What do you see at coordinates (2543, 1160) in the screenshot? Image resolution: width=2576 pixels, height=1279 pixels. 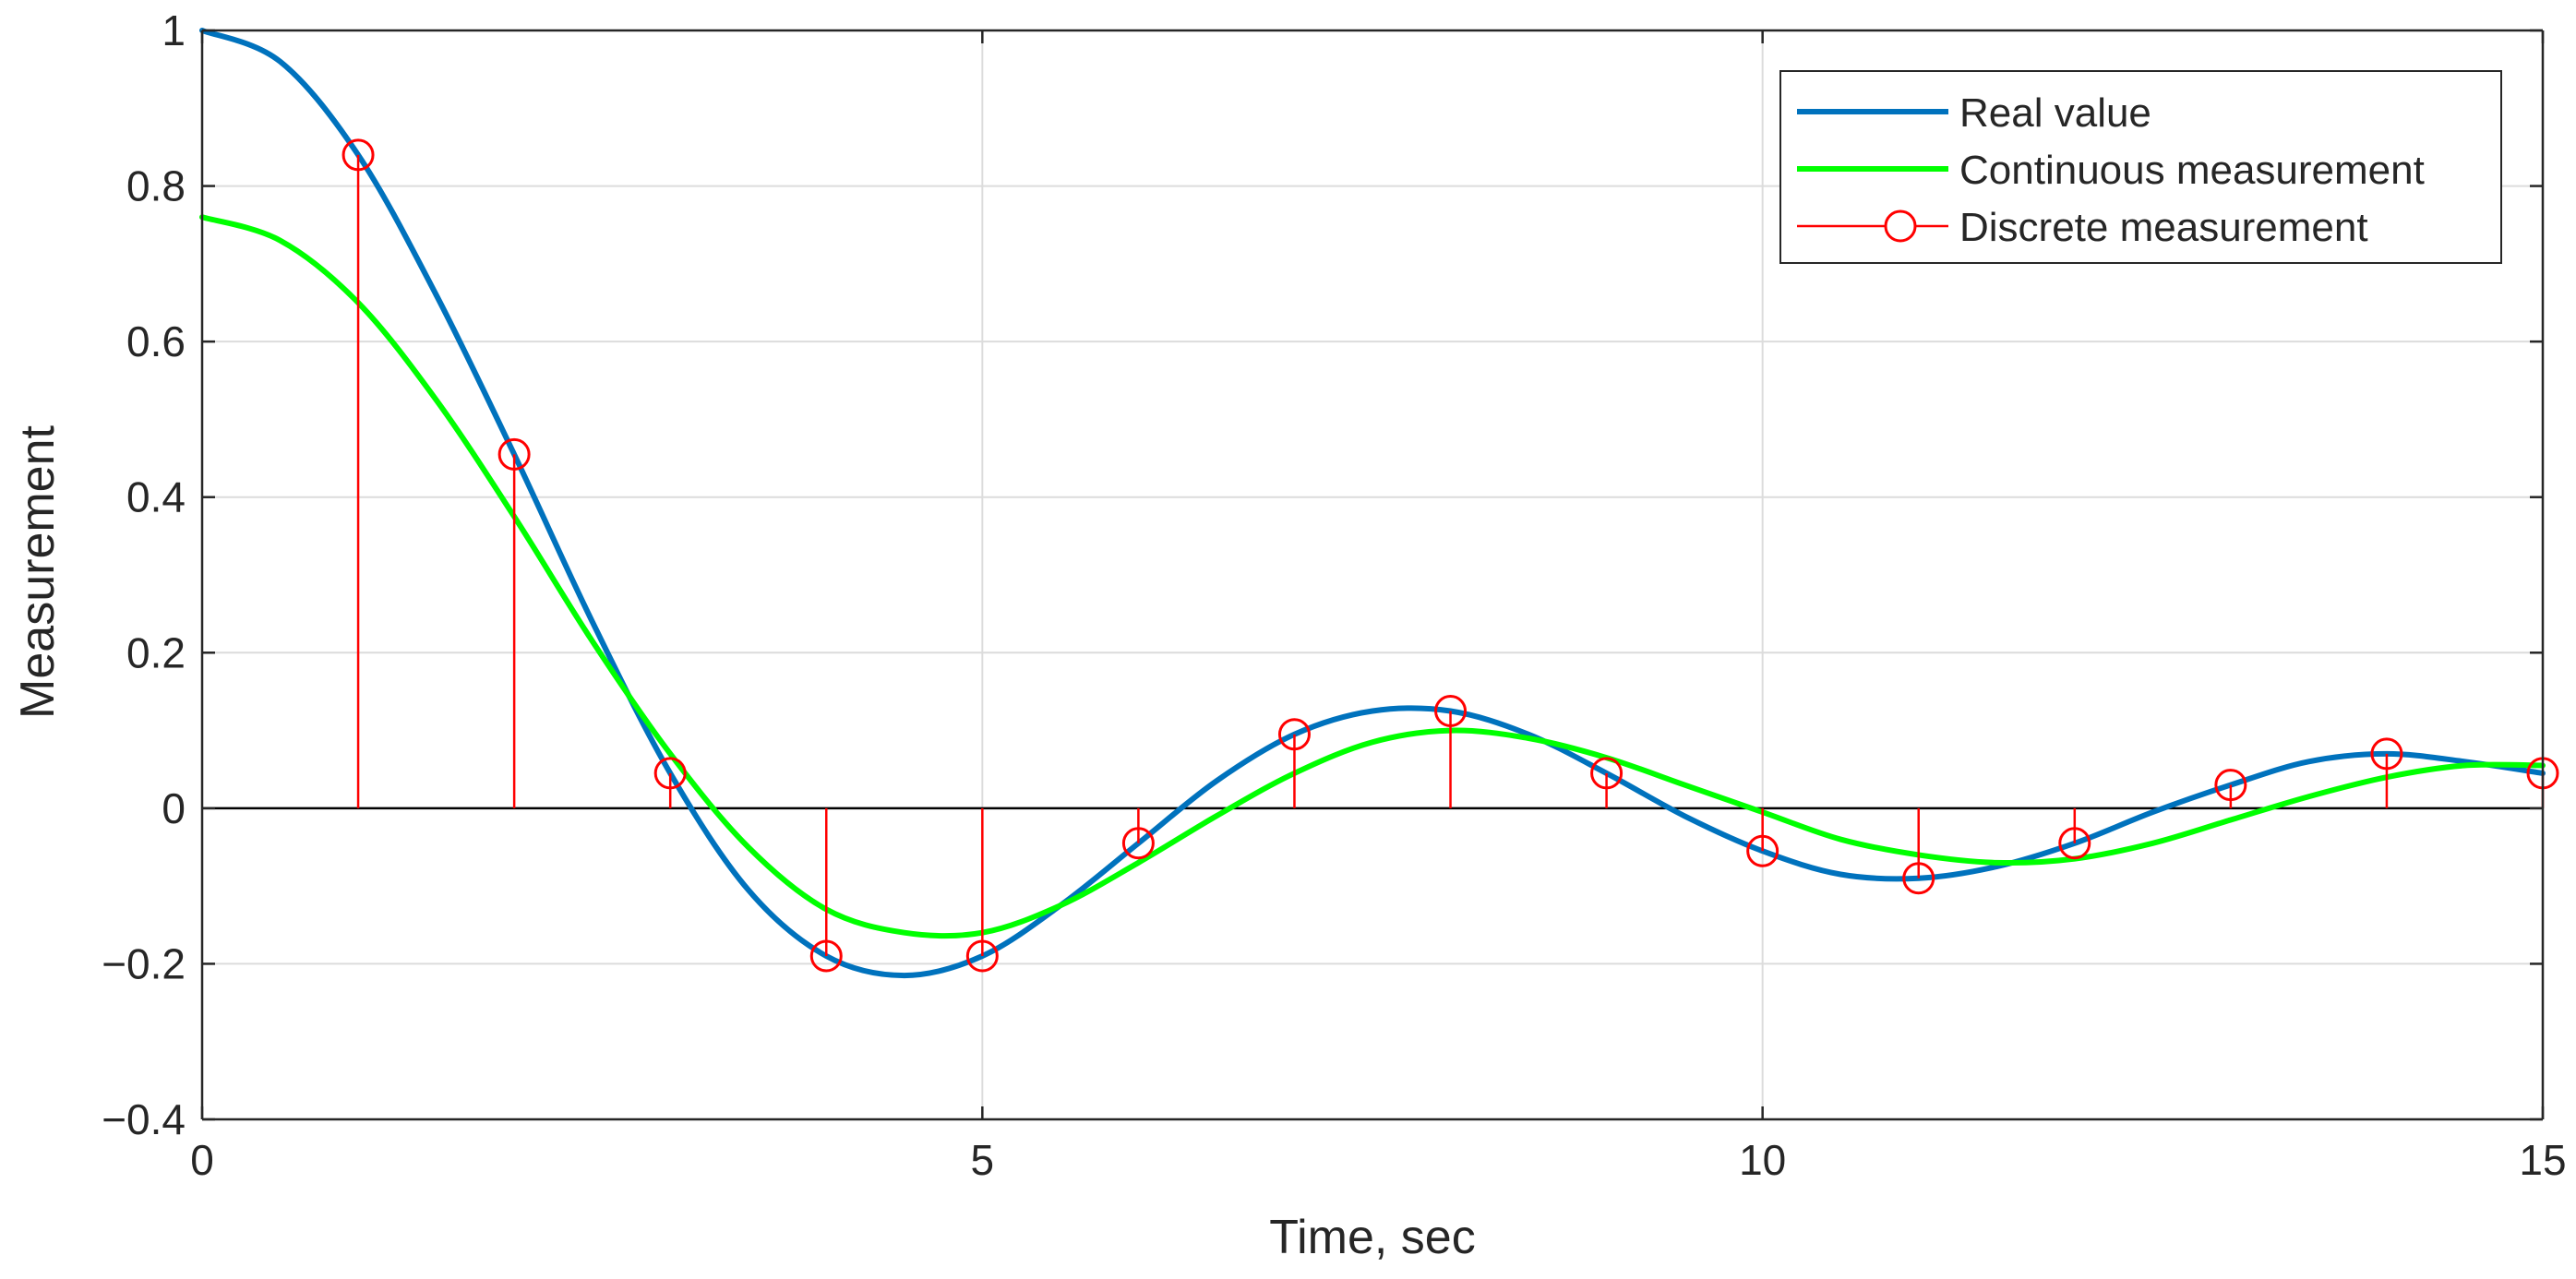 I see `x-tick-label: 15` at bounding box center [2543, 1160].